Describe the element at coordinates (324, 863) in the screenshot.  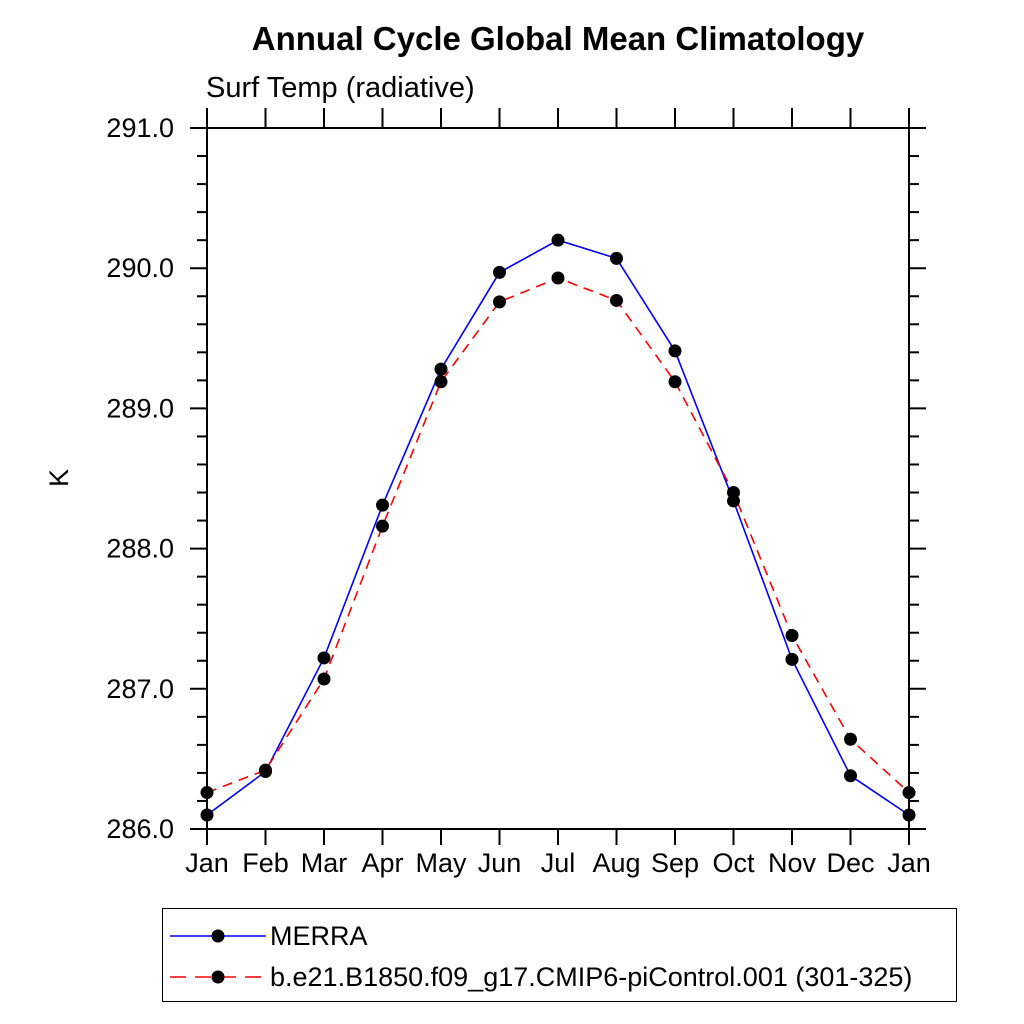
I see `x-tick-label: Mar` at that location.